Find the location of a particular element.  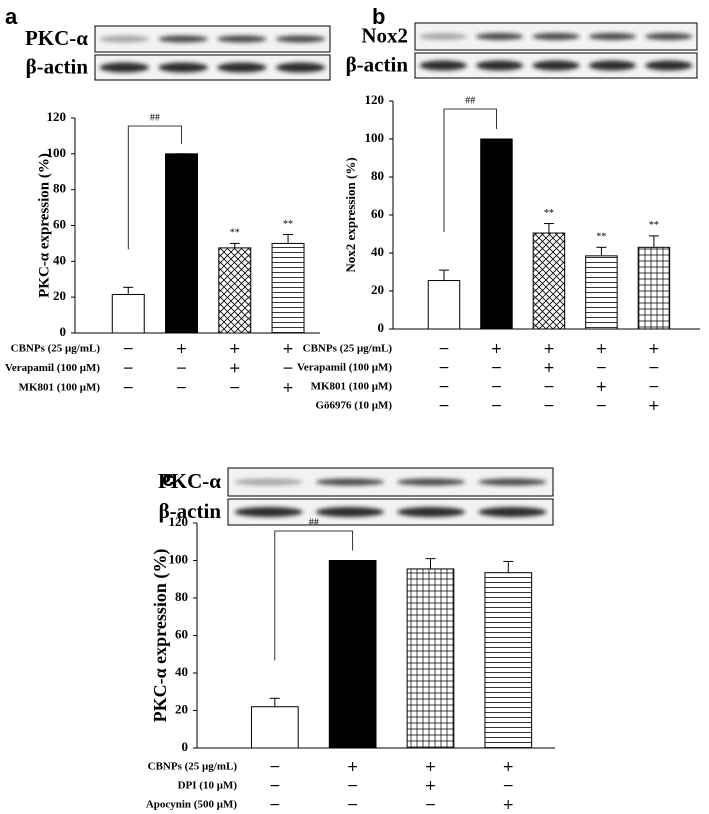

treatment-name: Verapamil (100 μM) is located at coordinates (344, 368).